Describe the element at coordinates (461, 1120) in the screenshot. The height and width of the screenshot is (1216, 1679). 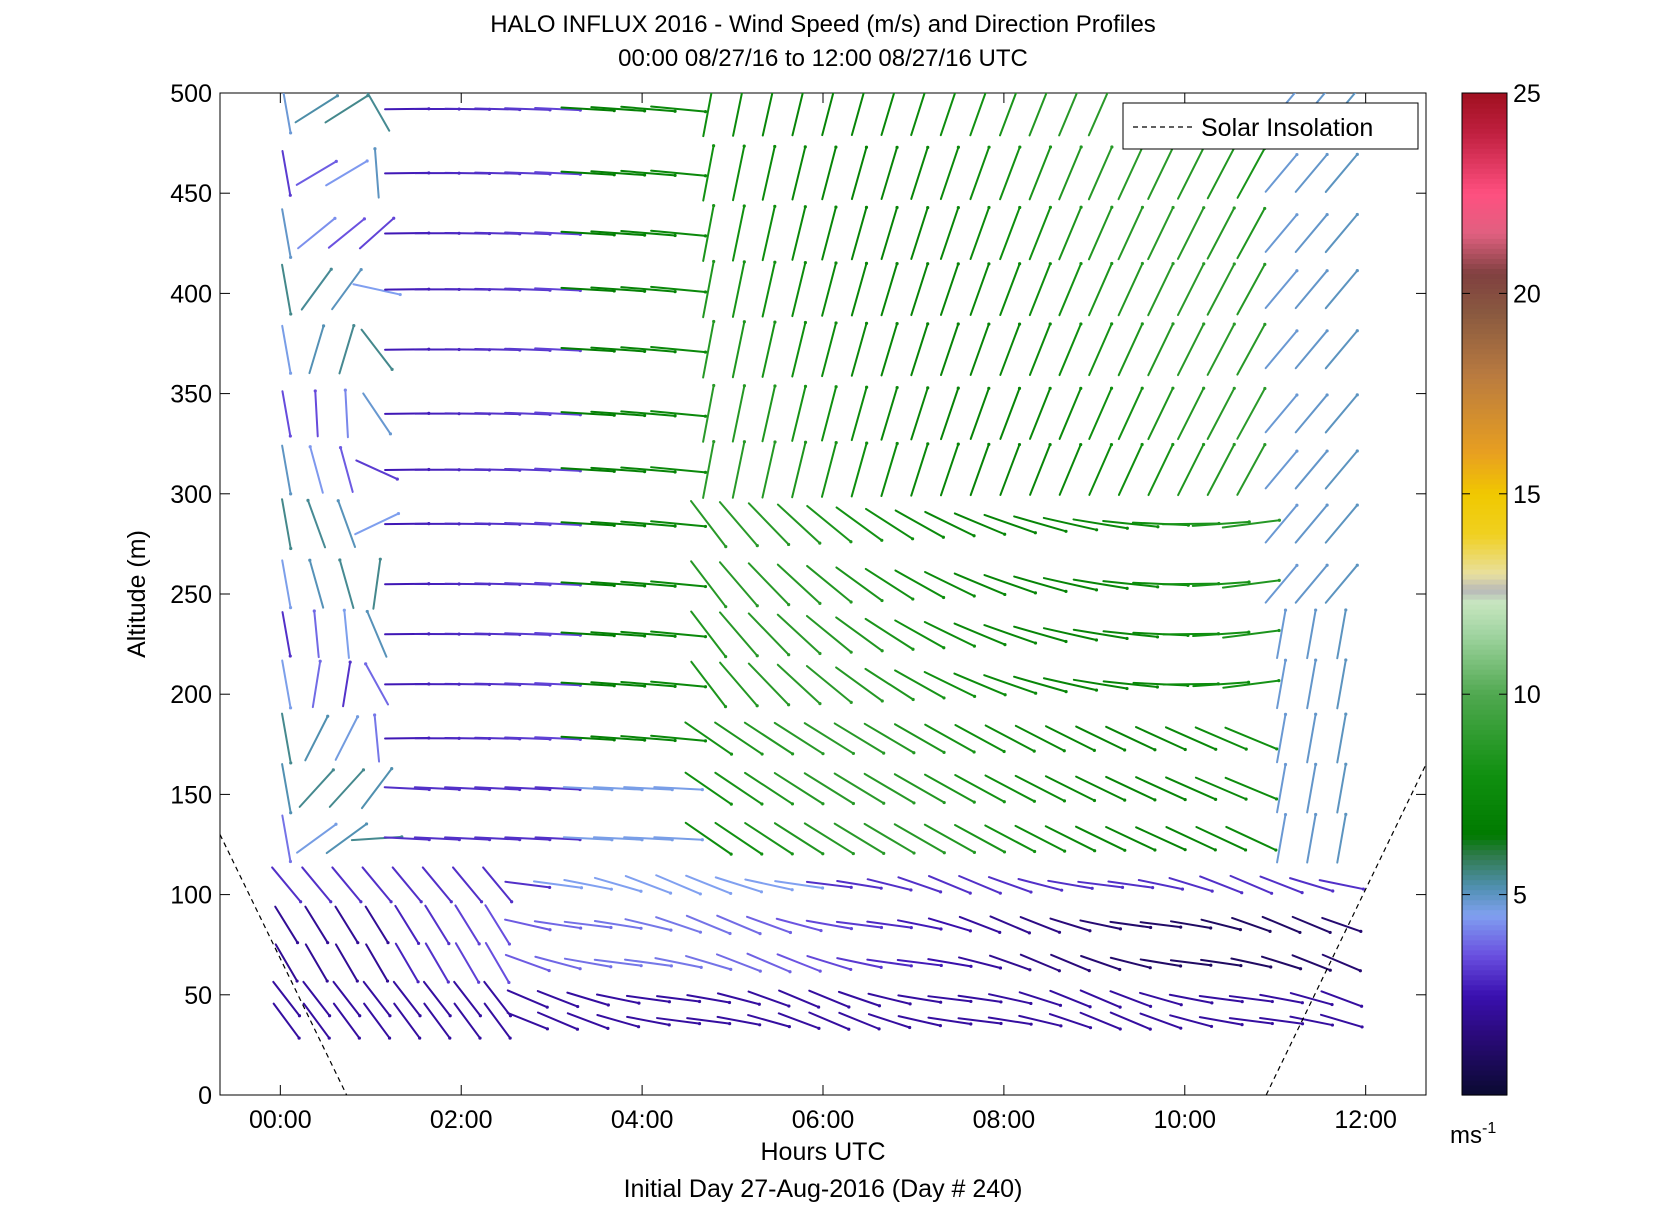
I see `x-tick-label: 02:00` at that location.